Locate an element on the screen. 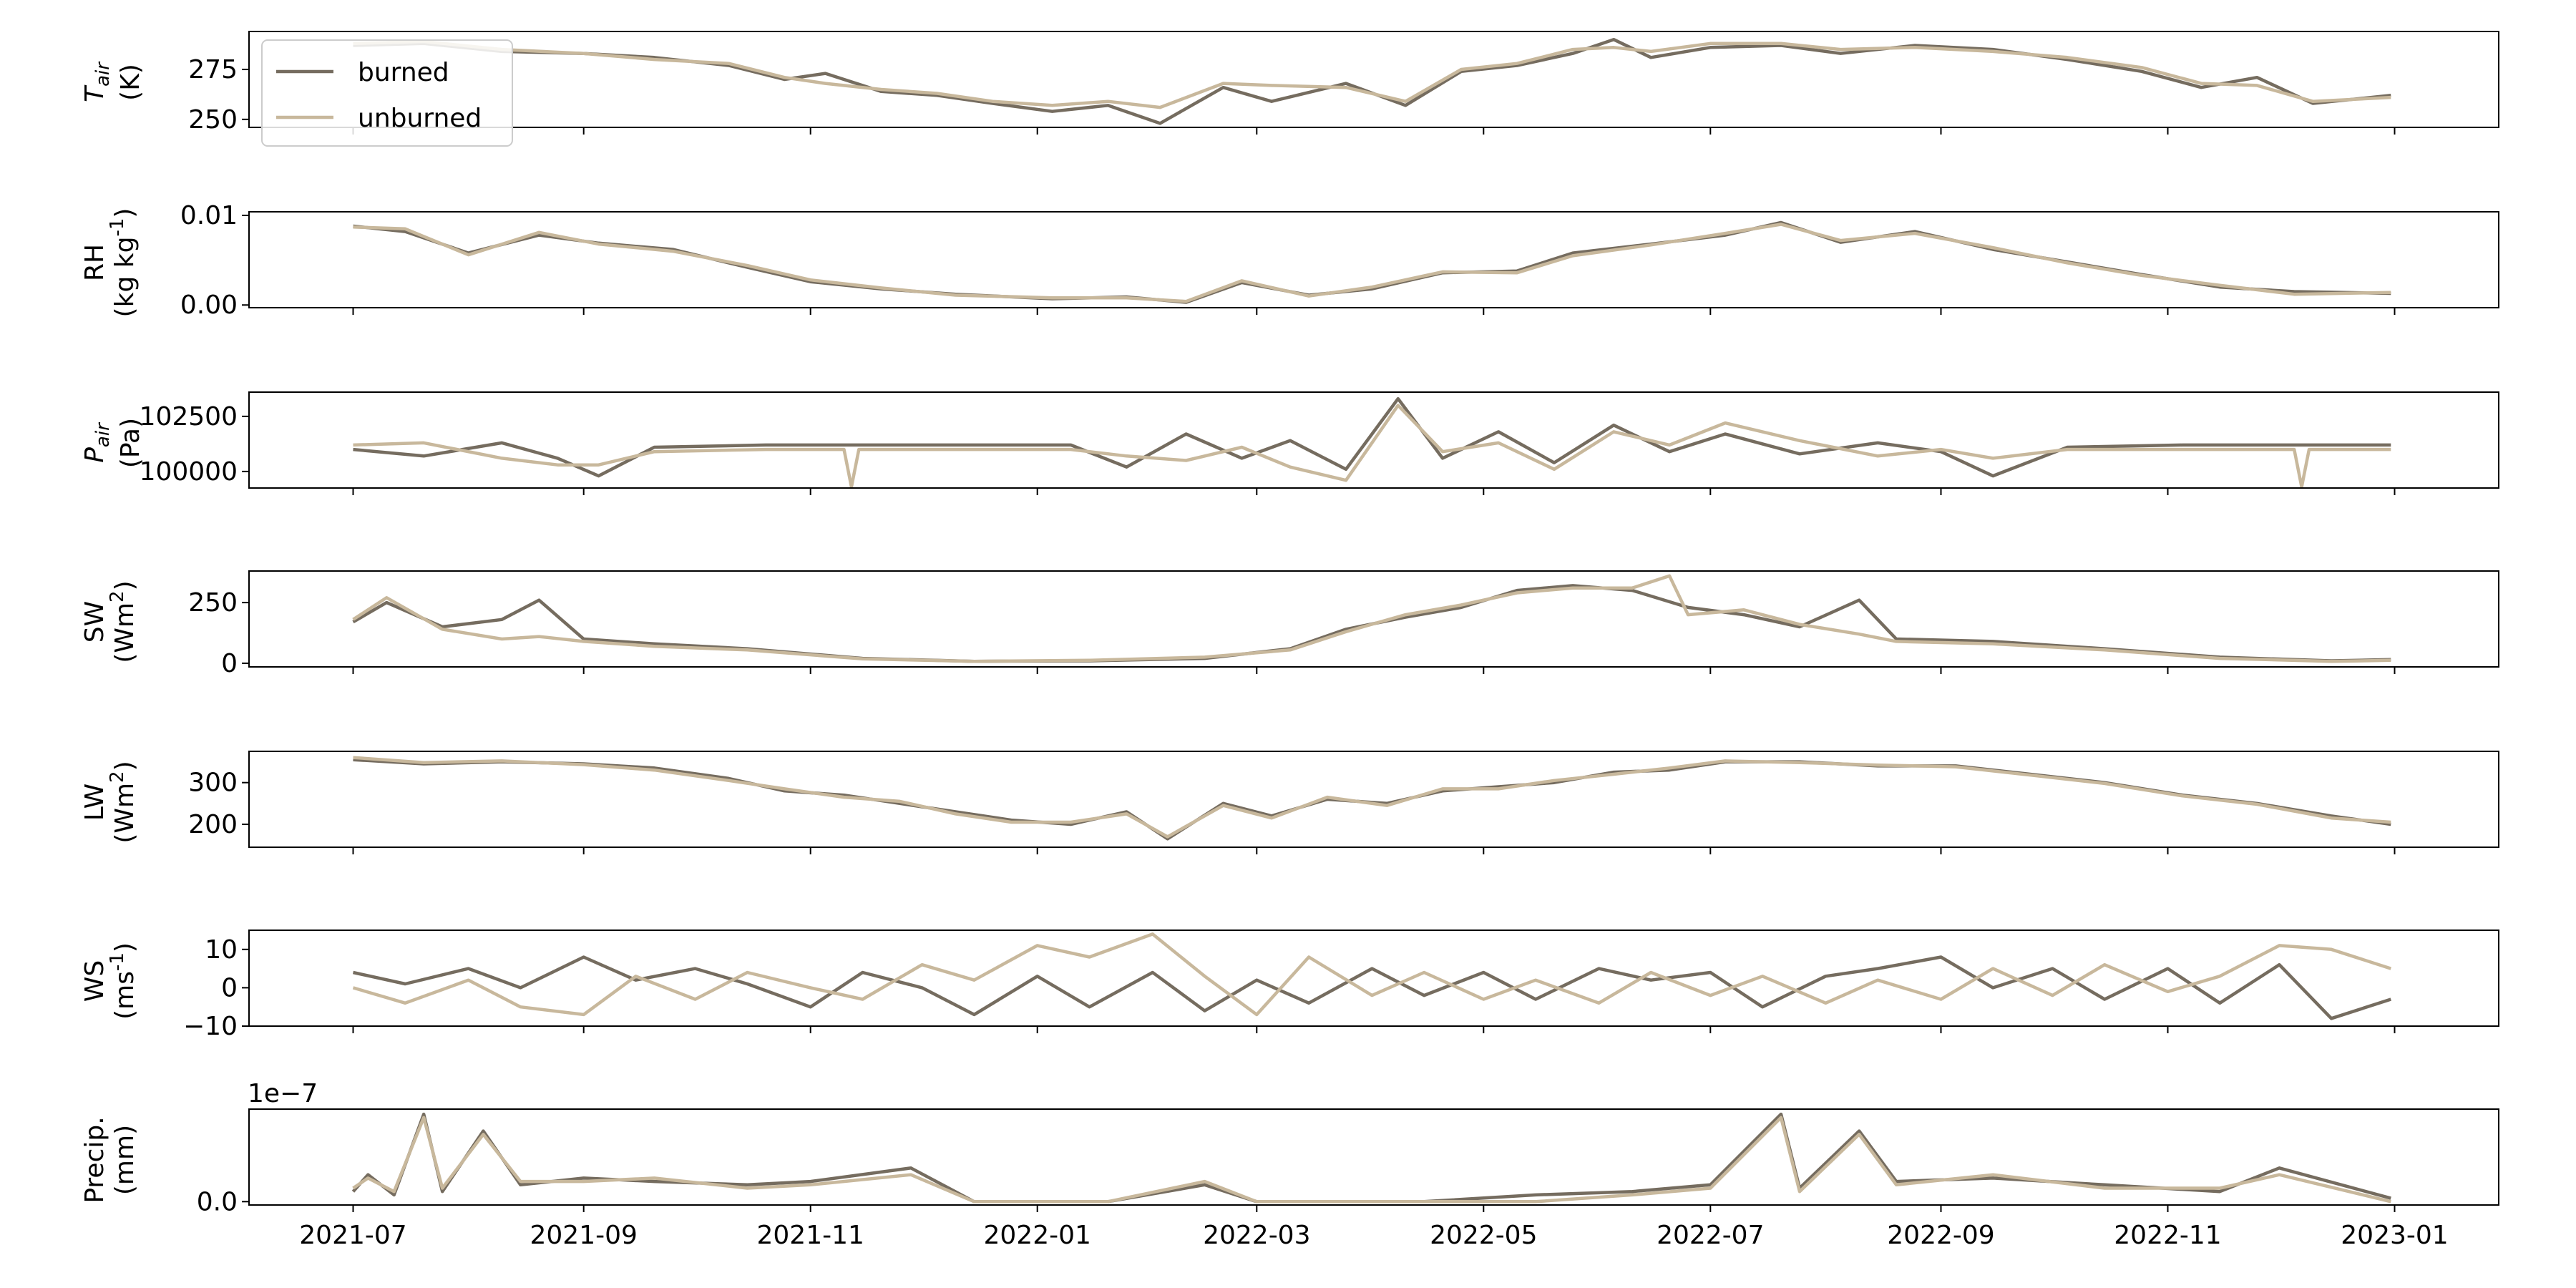  panel-3: 0 250 SW(Wm2) is located at coordinates (1289, 624).